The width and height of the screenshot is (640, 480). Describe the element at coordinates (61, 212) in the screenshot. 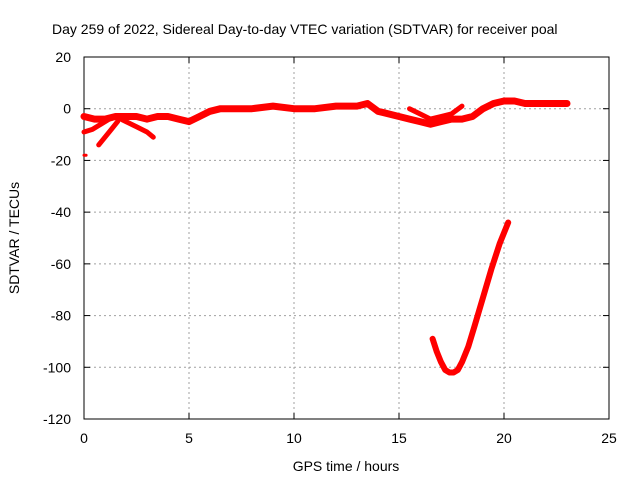

I see `y-tick-label: -40` at that location.